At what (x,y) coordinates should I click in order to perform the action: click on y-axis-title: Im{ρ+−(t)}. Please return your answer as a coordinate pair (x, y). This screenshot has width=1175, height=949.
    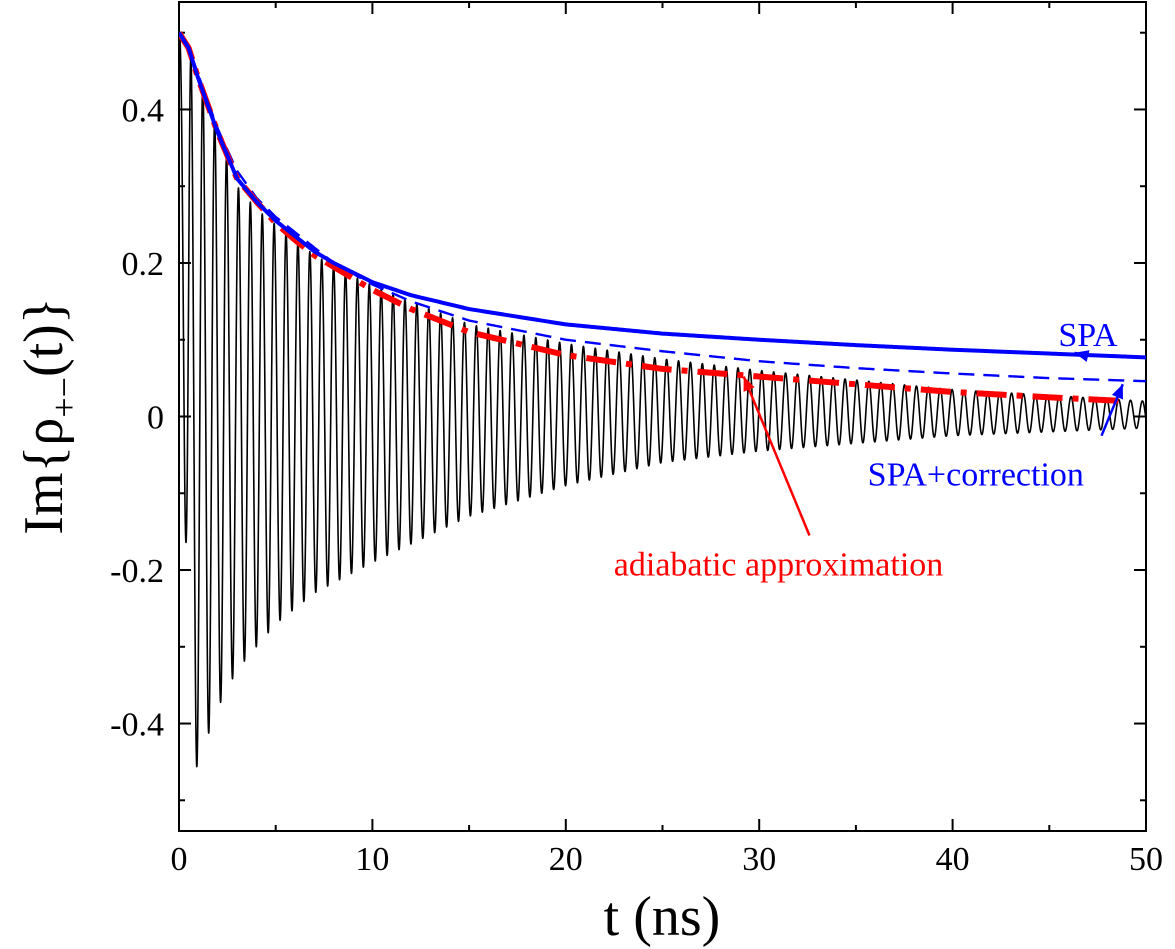
    Looking at the image, I should click on (48, 415).